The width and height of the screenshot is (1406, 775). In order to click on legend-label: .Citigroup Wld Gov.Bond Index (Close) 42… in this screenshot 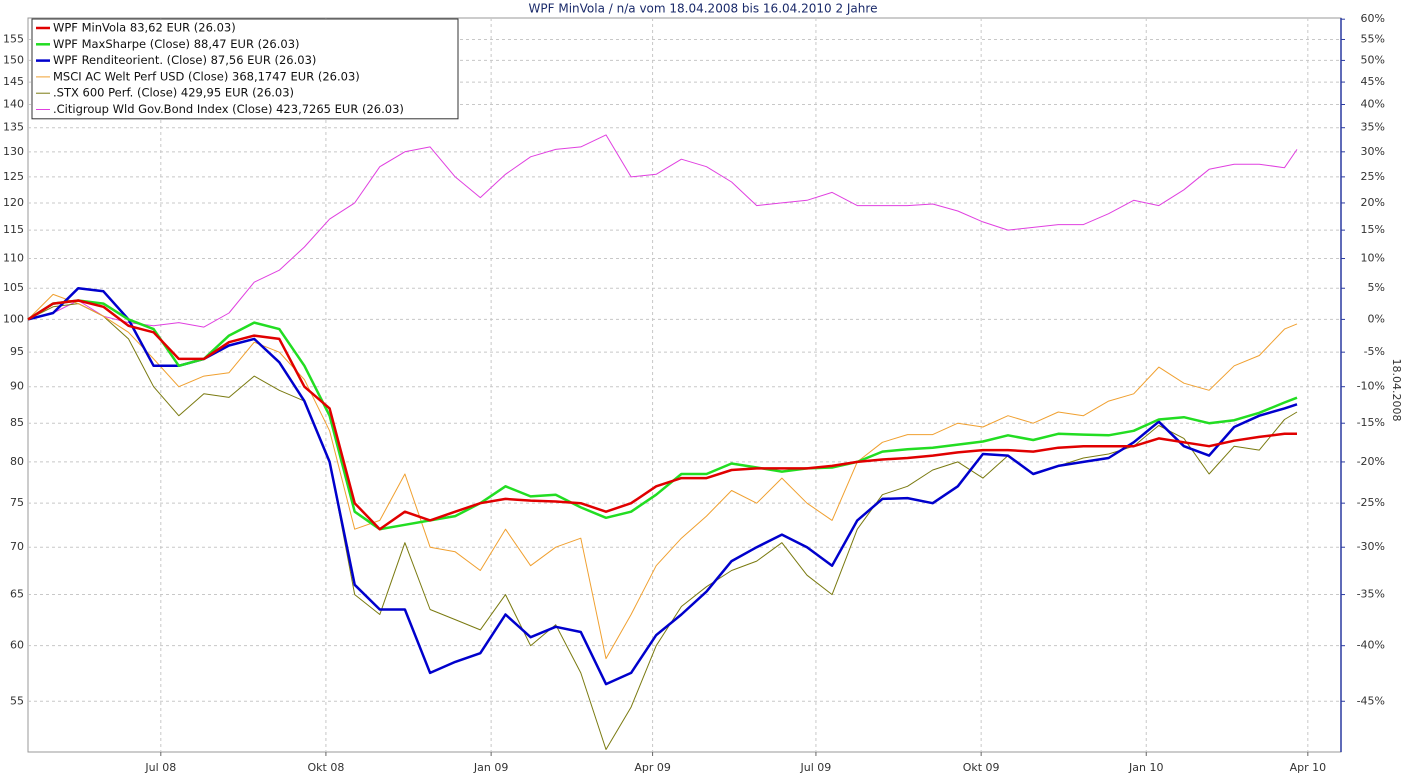, I will do `click(228, 109)`.